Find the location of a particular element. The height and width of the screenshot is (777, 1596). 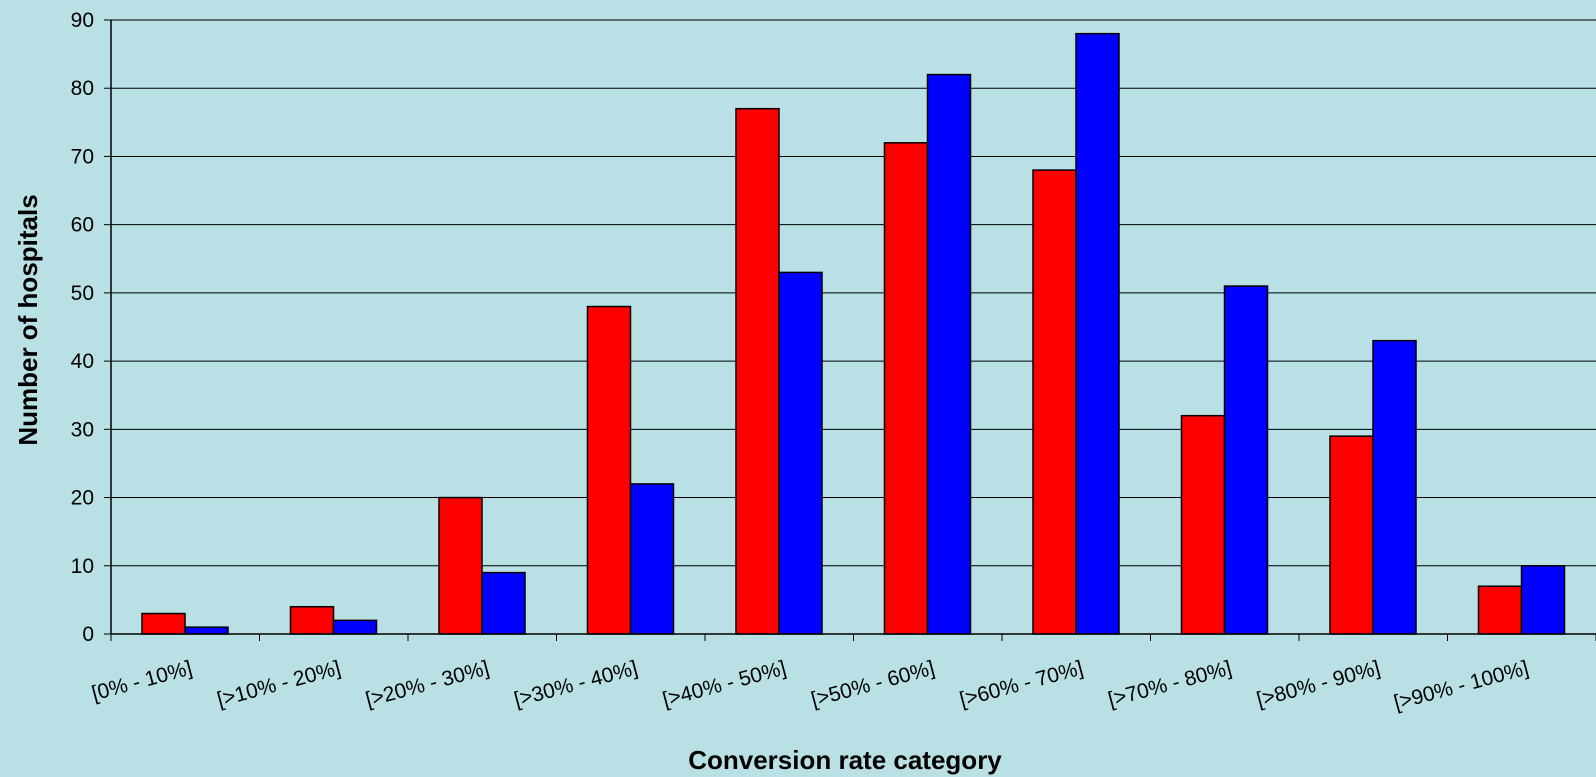

y-tick-label: 20 is located at coordinates (82, 498).